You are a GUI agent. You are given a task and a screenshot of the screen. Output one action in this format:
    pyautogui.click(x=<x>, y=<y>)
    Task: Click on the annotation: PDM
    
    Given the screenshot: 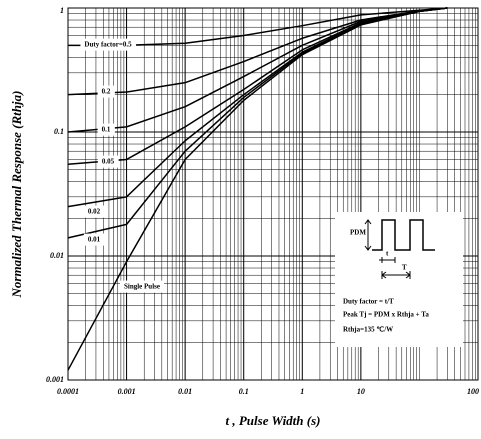 What is the action you would take?
    pyautogui.click(x=358, y=233)
    